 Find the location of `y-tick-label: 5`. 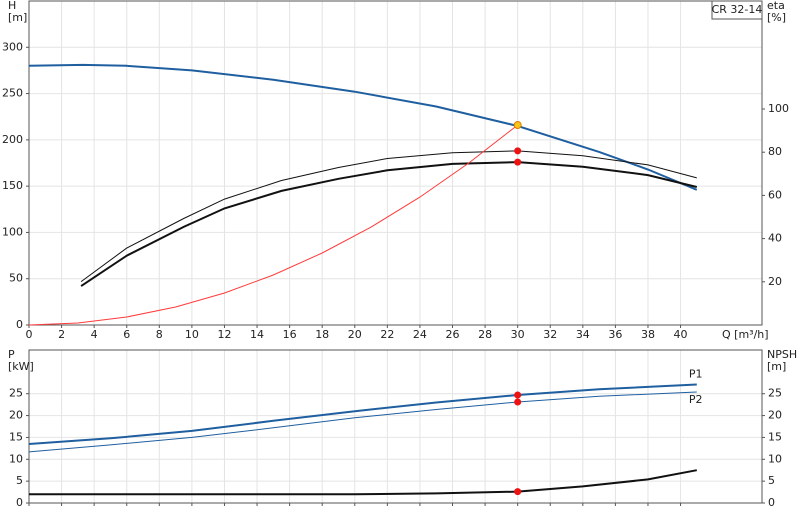

y-tick-label: 5 is located at coordinates (19, 480).